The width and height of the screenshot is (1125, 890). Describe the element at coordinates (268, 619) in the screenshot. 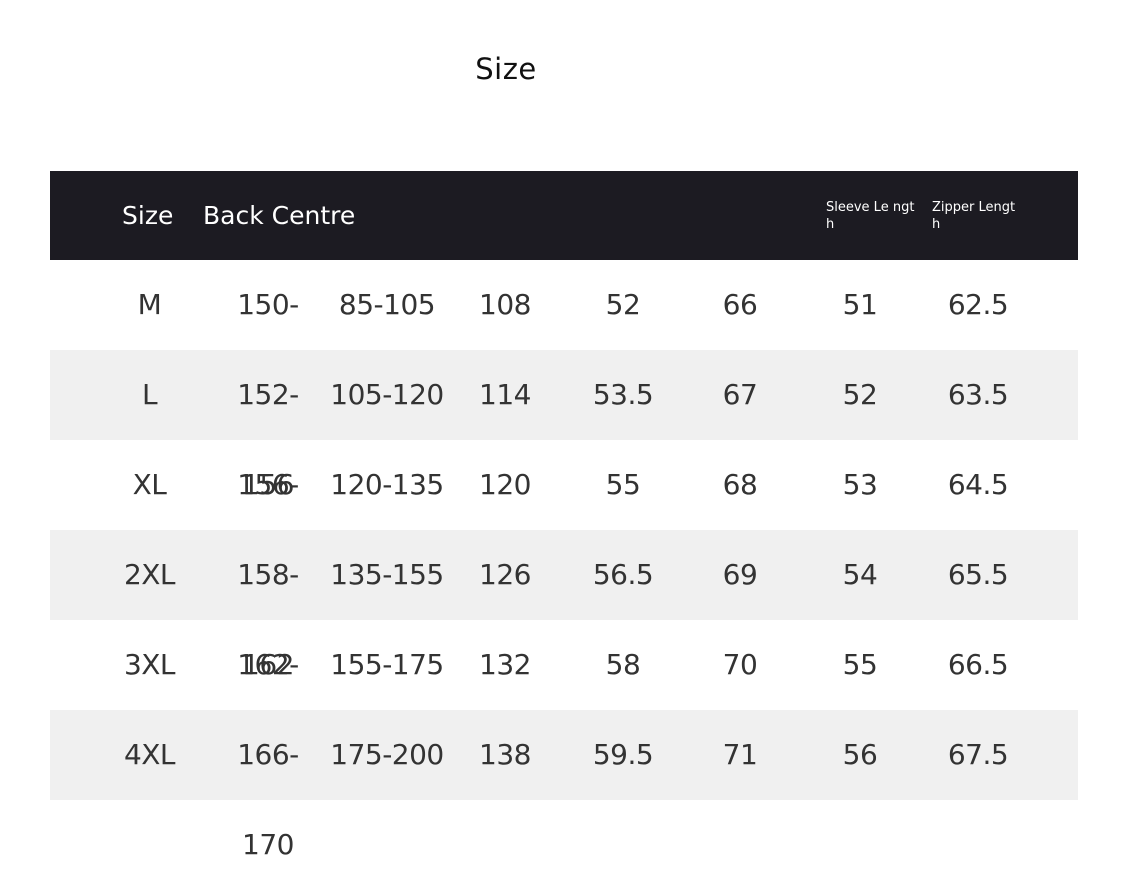

I see `cell-back-centre: 158-162` at that location.